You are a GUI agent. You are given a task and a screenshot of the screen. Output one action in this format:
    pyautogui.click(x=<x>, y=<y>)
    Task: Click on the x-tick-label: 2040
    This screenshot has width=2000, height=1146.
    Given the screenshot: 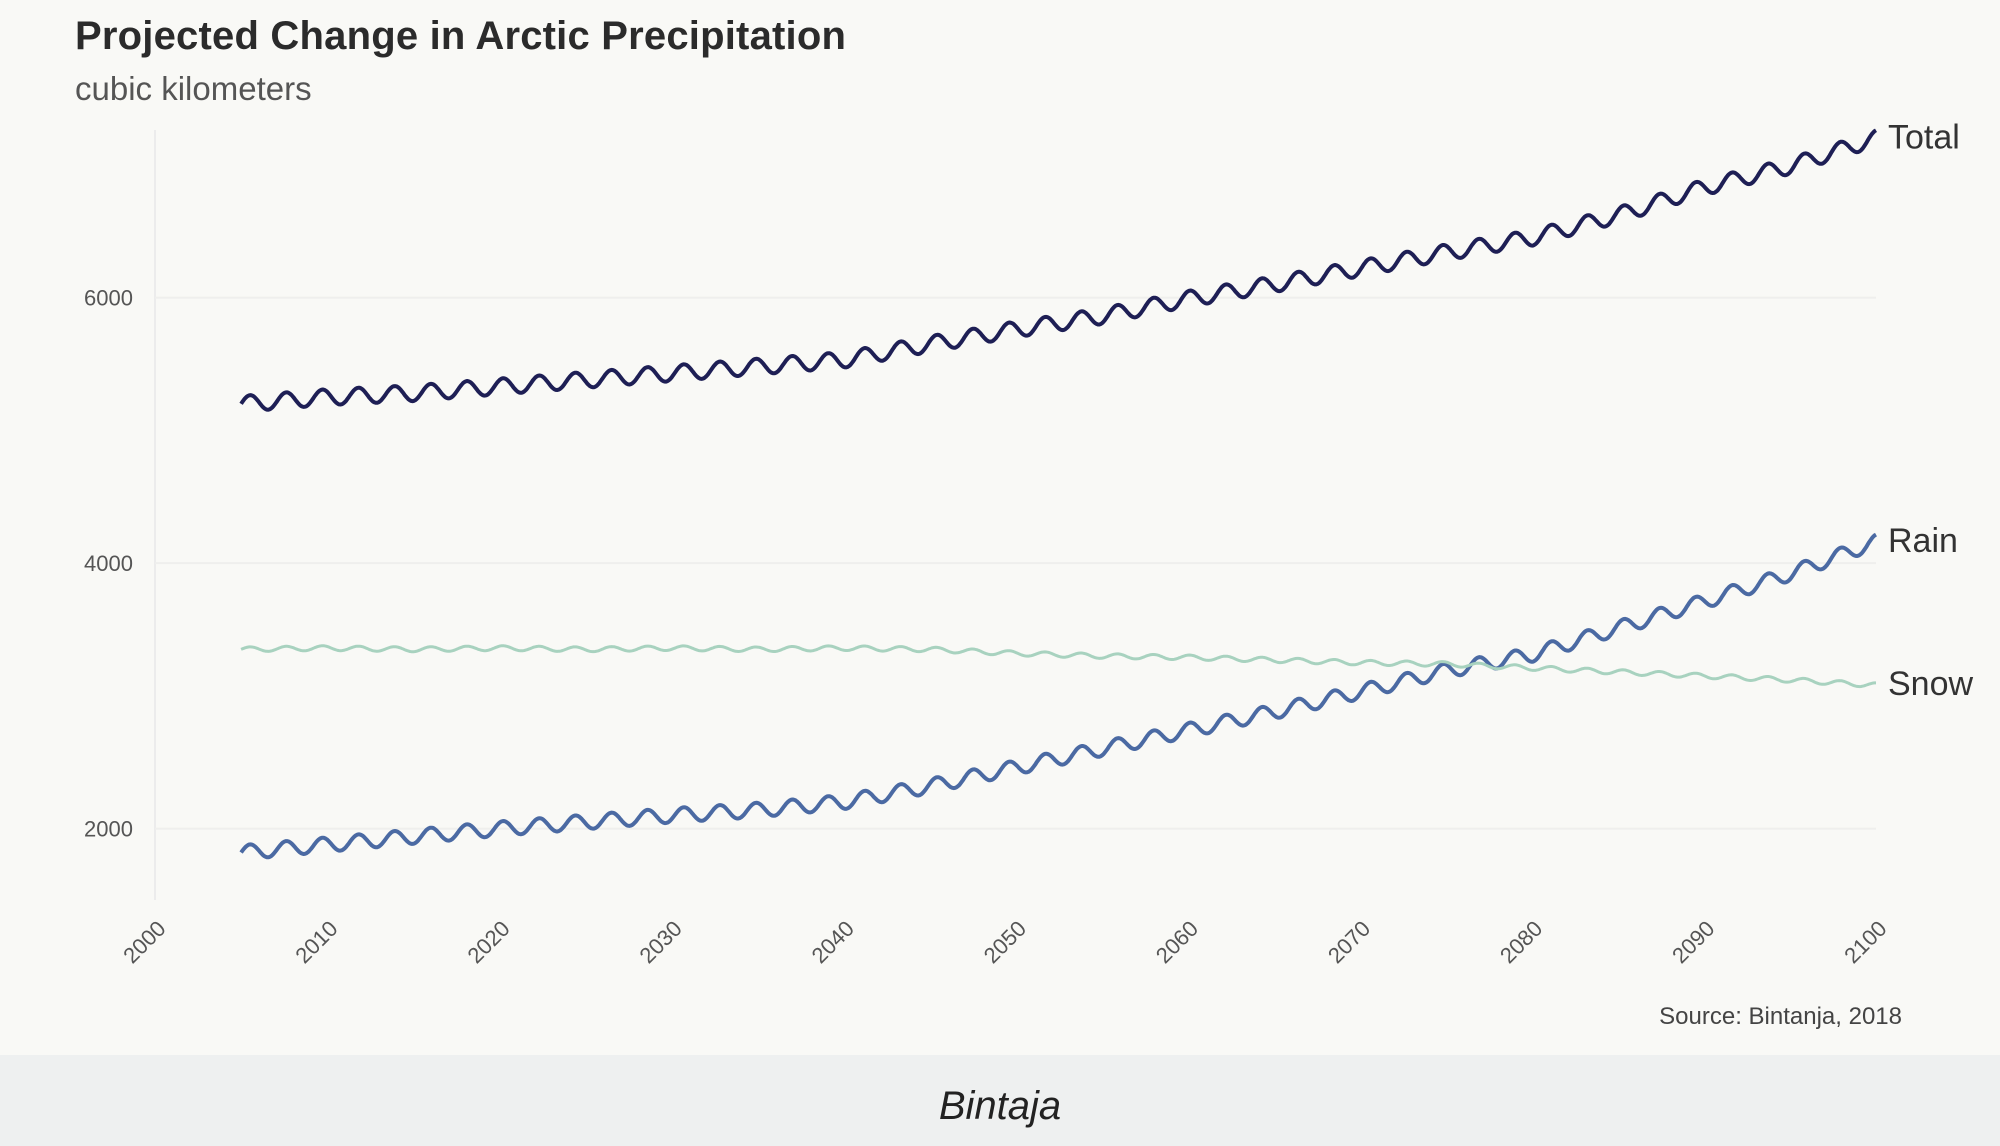 What is the action you would take?
    pyautogui.click(x=833, y=942)
    